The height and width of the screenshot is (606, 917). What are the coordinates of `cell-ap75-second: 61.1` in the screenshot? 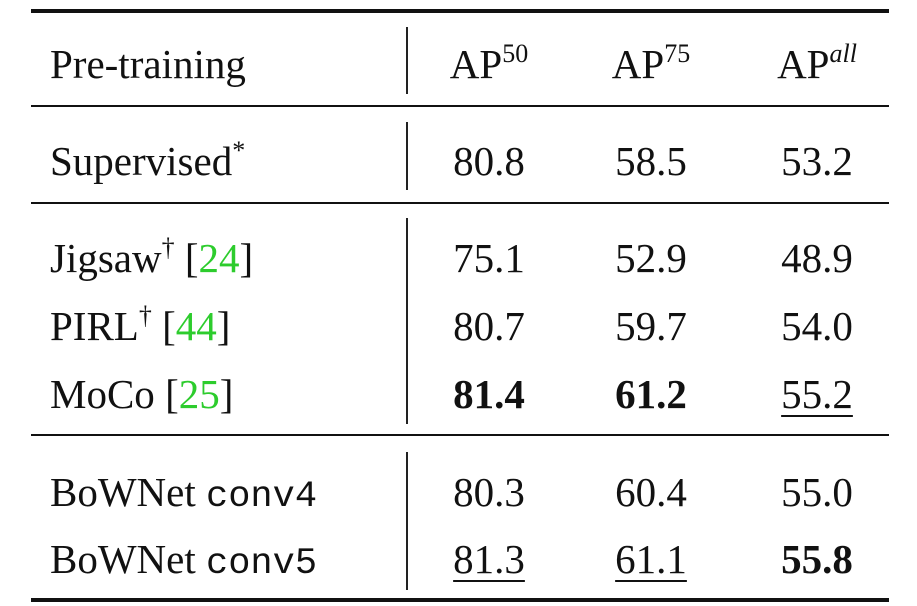 It's located at (651, 559).